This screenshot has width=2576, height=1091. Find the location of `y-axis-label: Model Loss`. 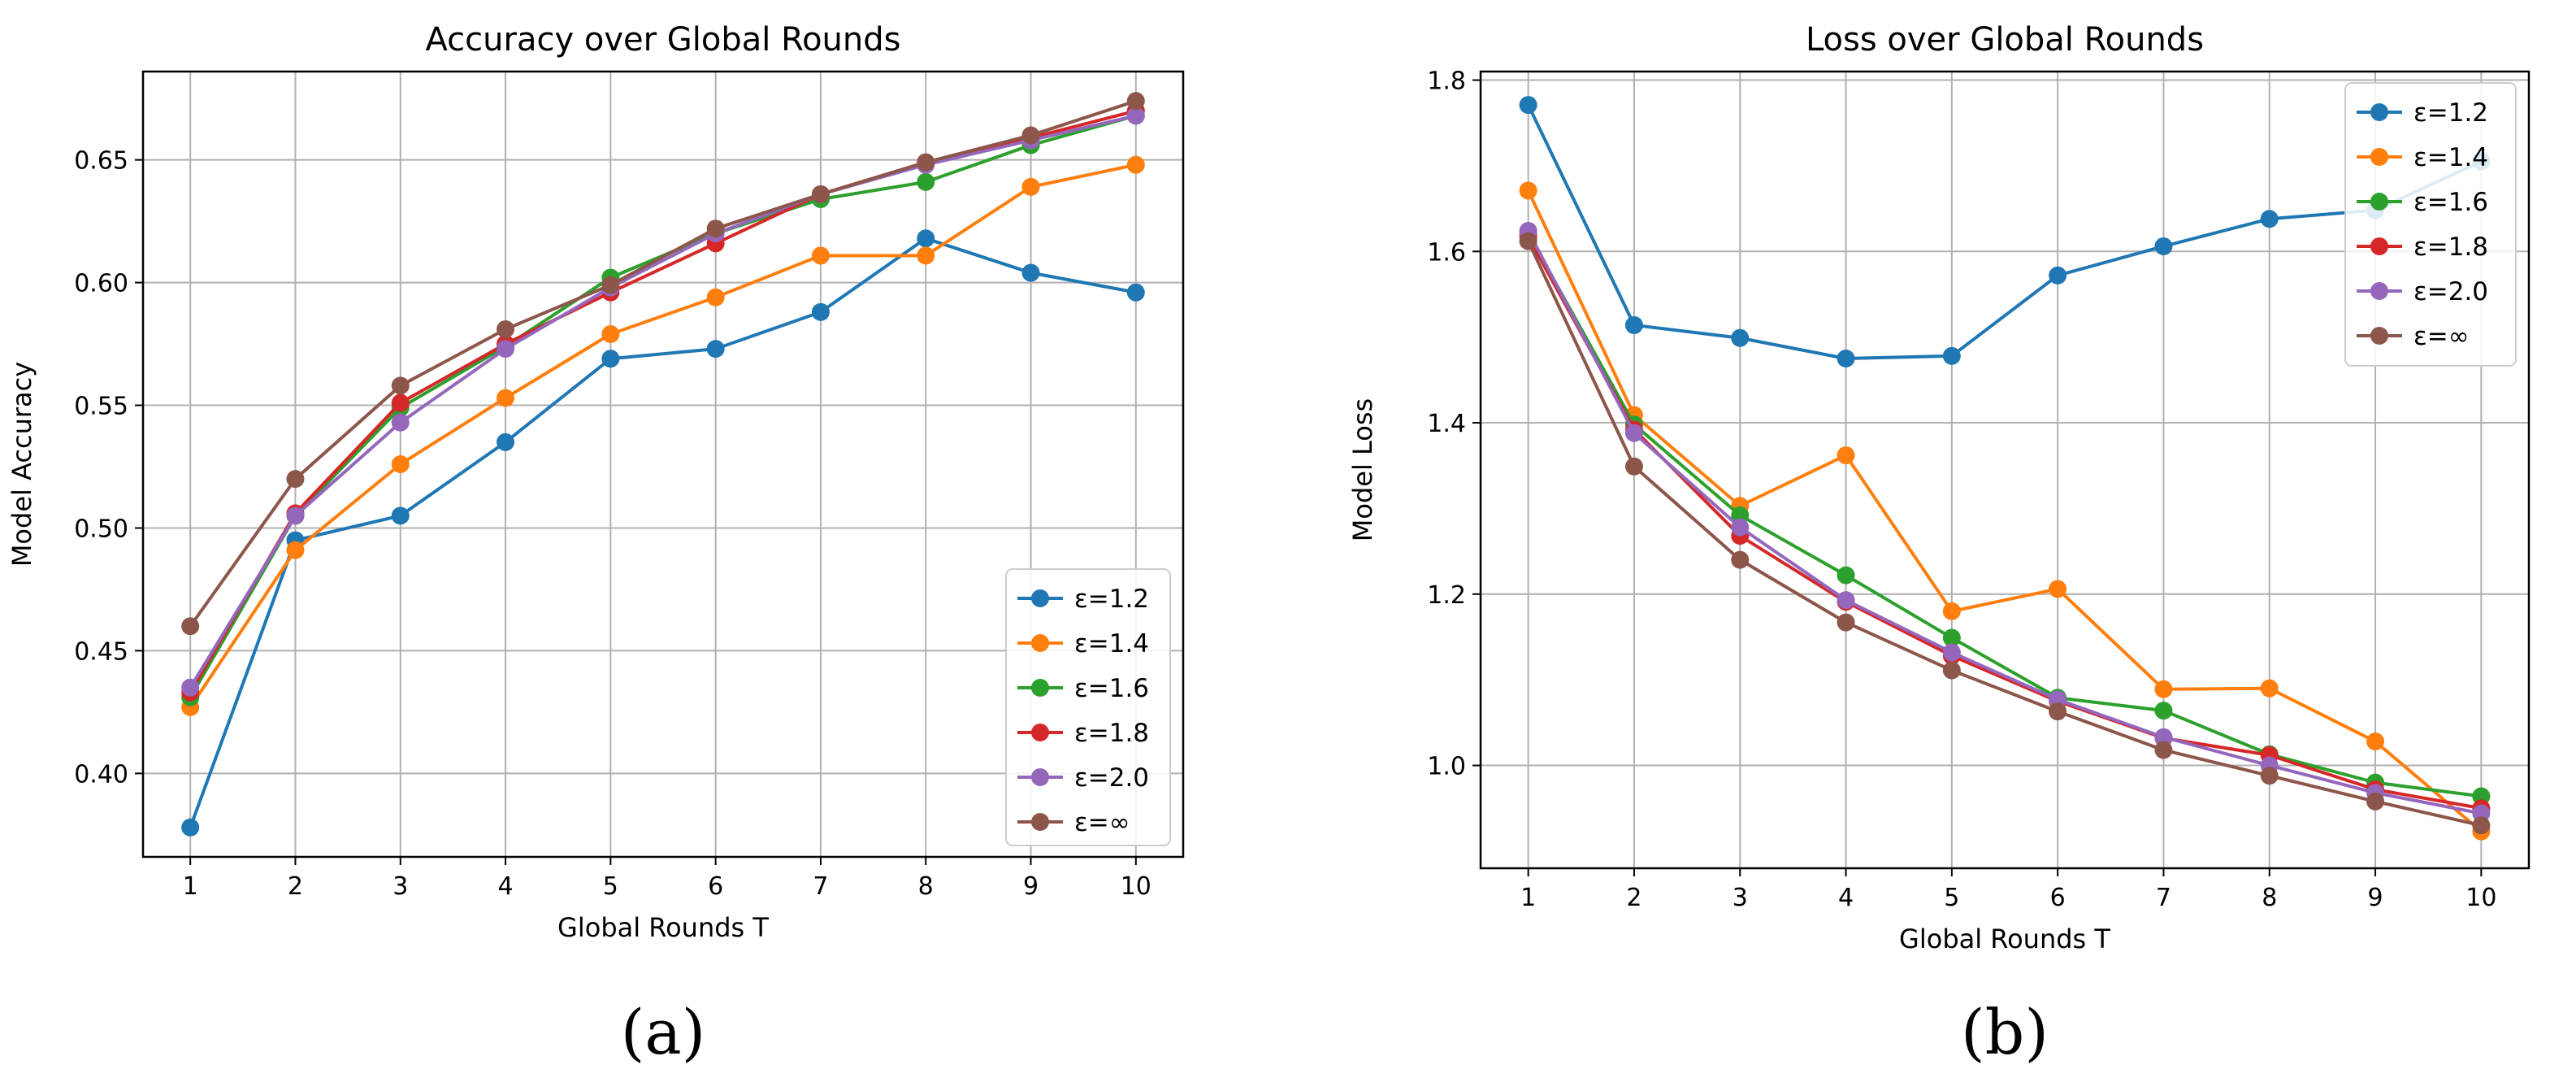

y-axis-label: Model Loss is located at coordinates (1362, 469).